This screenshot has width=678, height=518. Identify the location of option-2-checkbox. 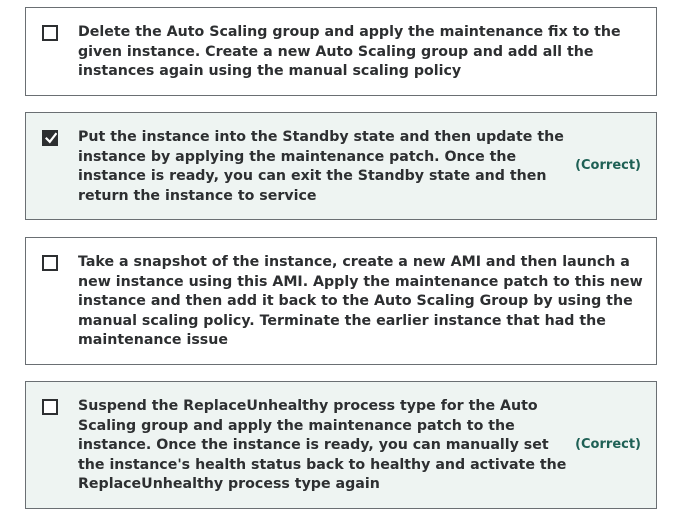
(50, 138).